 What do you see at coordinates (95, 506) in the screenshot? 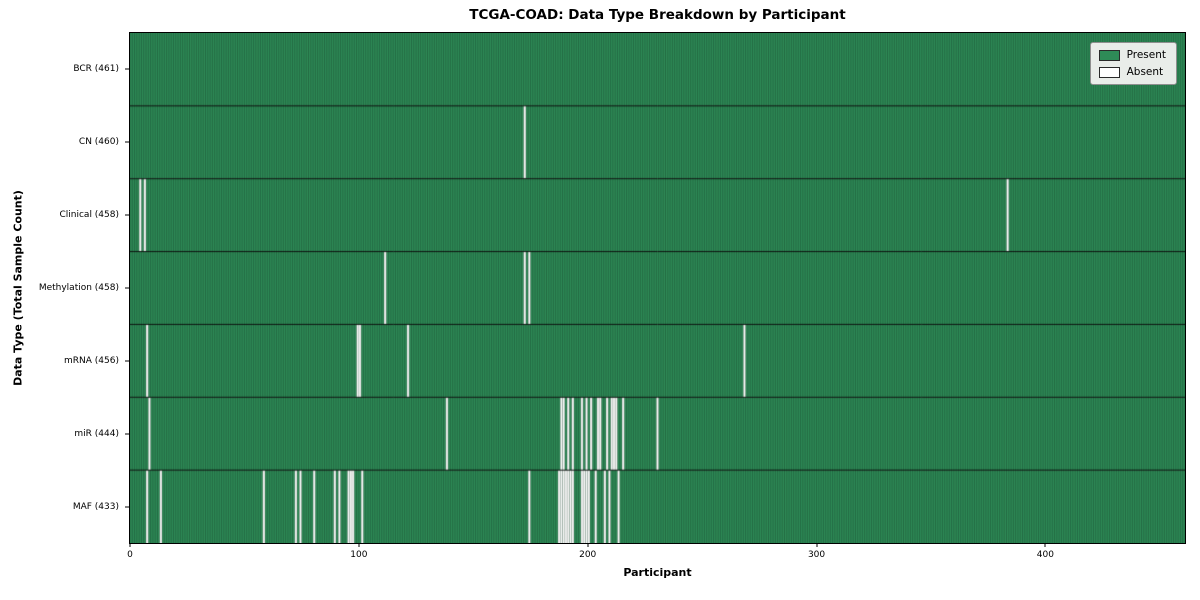
I see `y-tick-label: MAF (433)` at bounding box center [95, 506].